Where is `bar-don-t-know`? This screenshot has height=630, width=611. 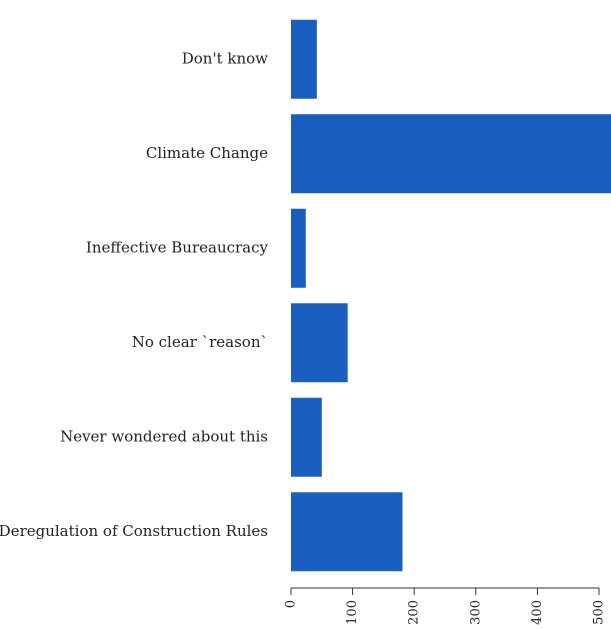 bar-don-t-know is located at coordinates (304, 59).